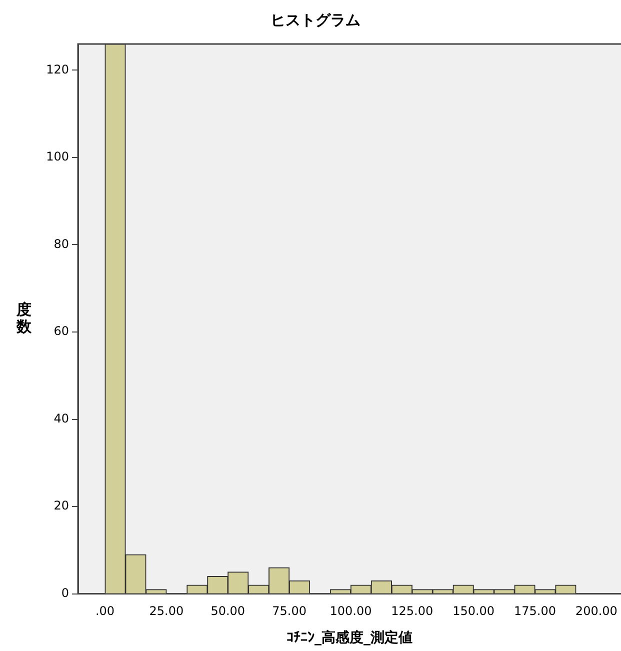 The width and height of the screenshot is (621, 651). I want to click on x-tick-label: 125.00, so click(412, 611).